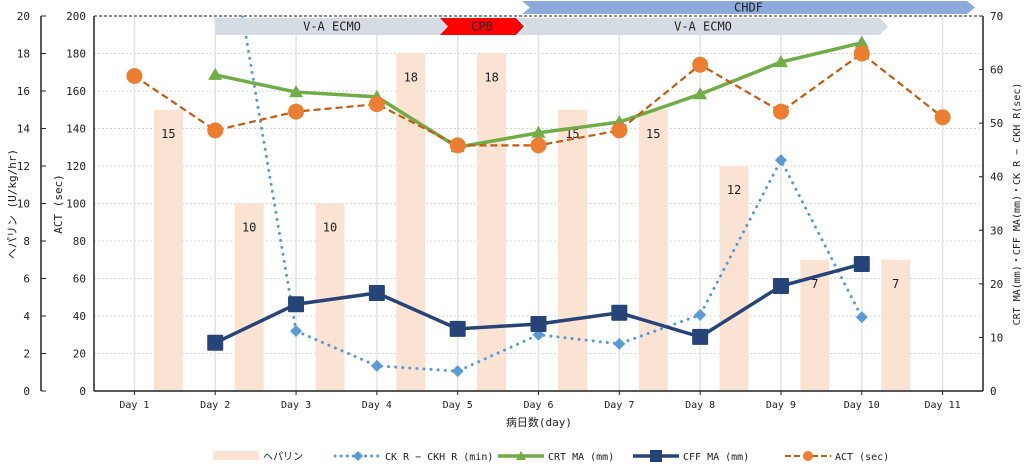 Image resolution: width=1027 pixels, height=468 pixels. What do you see at coordinates (358, 456) in the screenshot?
I see `legend-diamond-icon` at bounding box center [358, 456].